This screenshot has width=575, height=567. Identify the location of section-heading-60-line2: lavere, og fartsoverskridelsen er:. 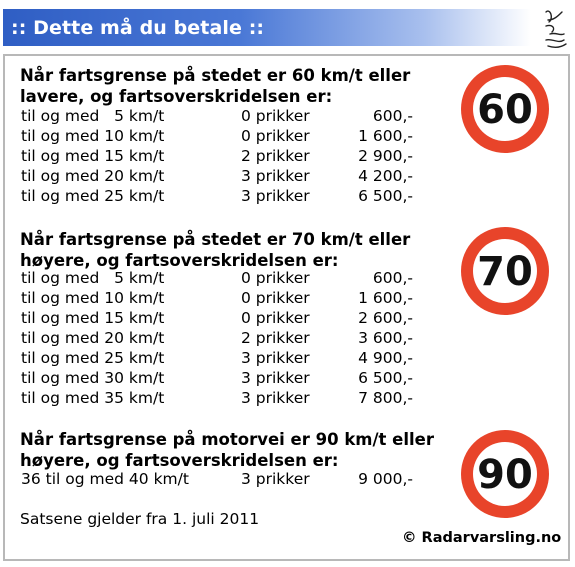
(176, 96).